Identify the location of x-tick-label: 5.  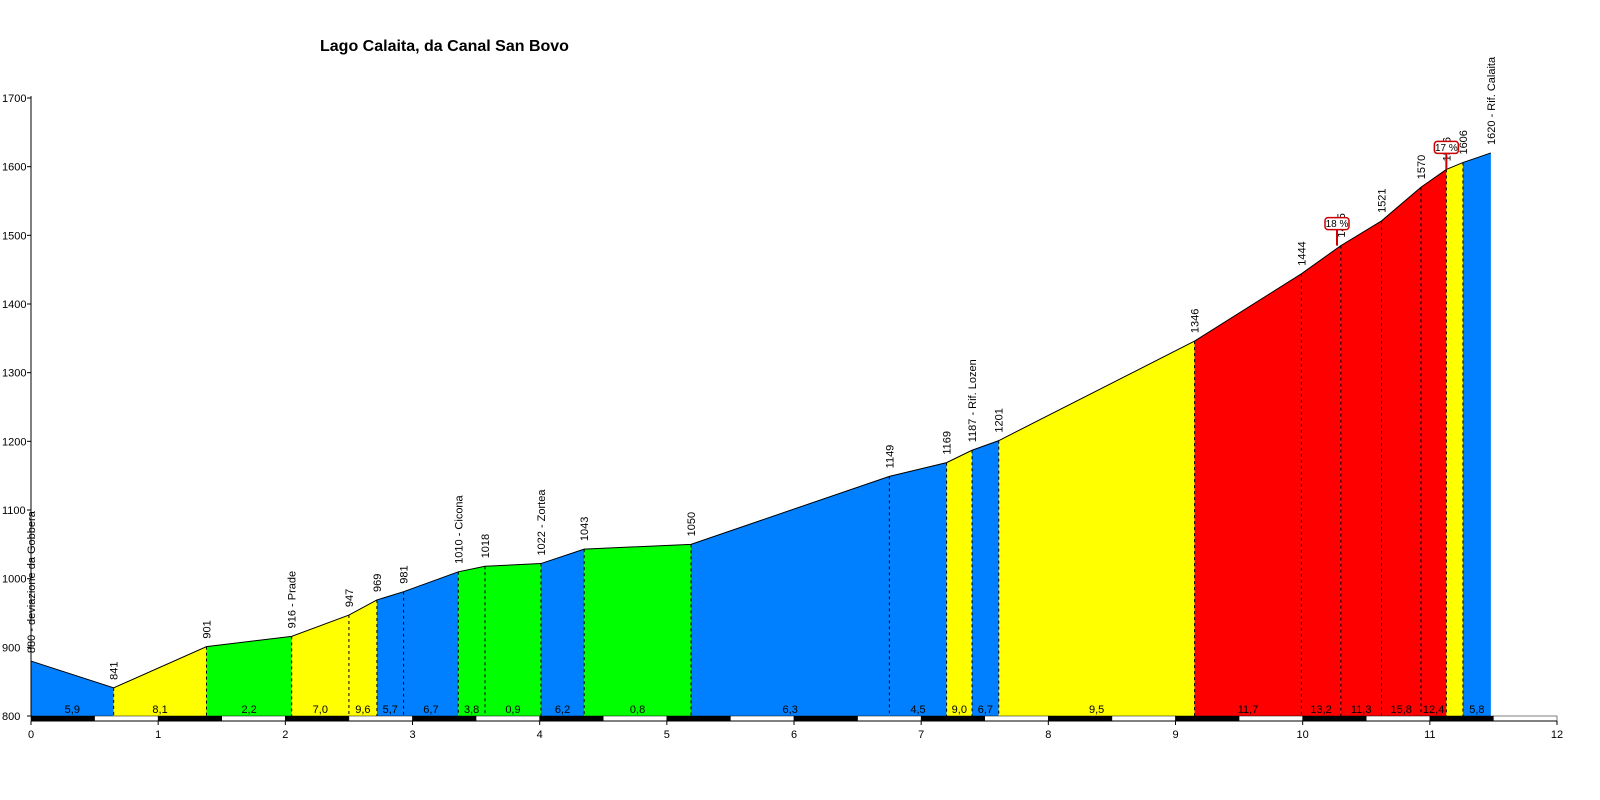
(667, 735).